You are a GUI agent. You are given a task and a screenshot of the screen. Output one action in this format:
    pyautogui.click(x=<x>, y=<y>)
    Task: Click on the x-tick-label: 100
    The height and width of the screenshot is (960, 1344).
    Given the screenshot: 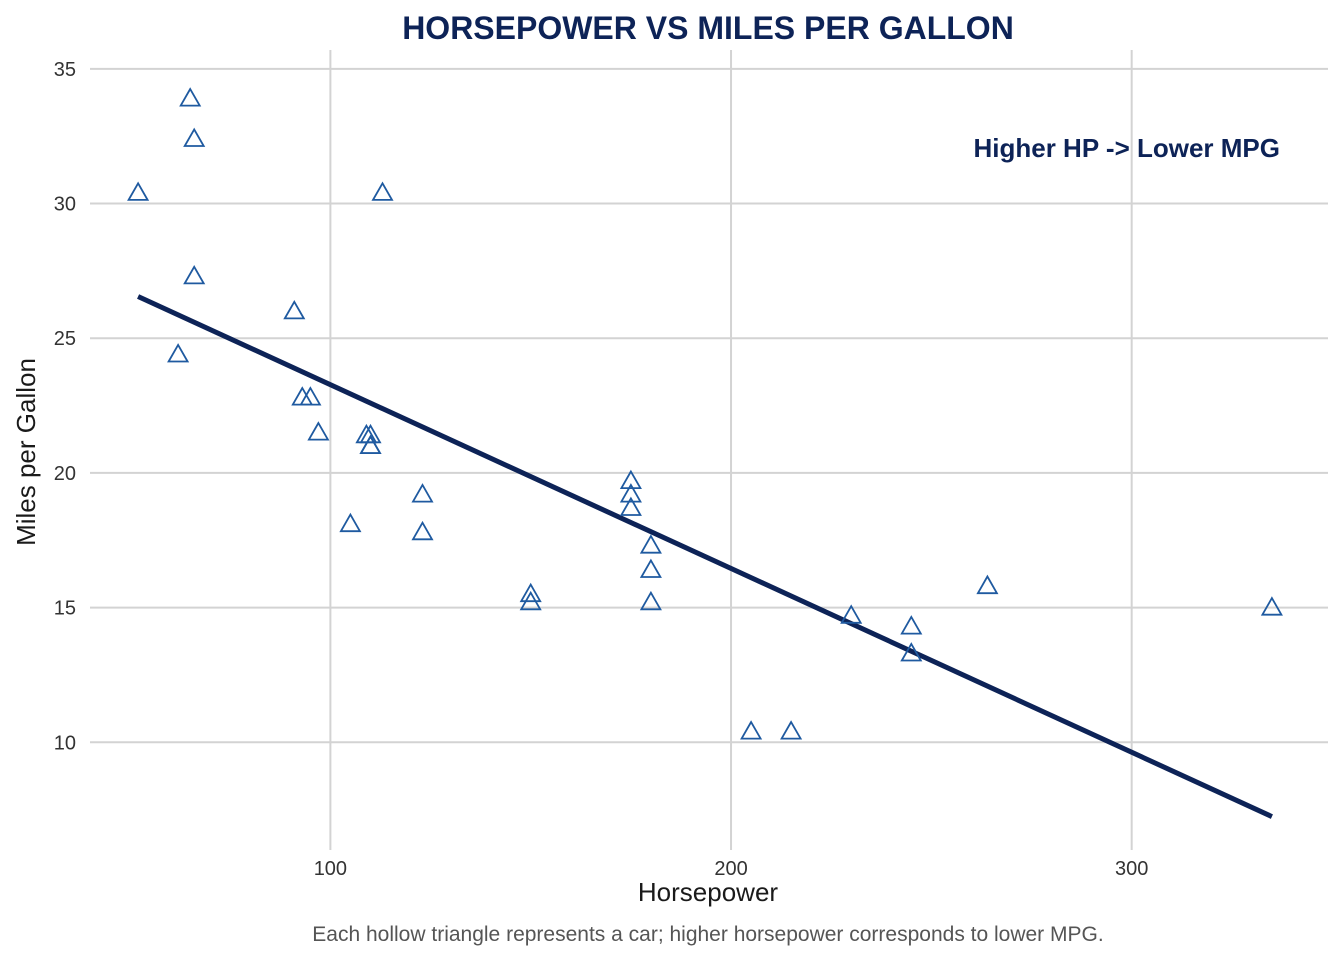 What is the action you would take?
    pyautogui.click(x=330, y=869)
    